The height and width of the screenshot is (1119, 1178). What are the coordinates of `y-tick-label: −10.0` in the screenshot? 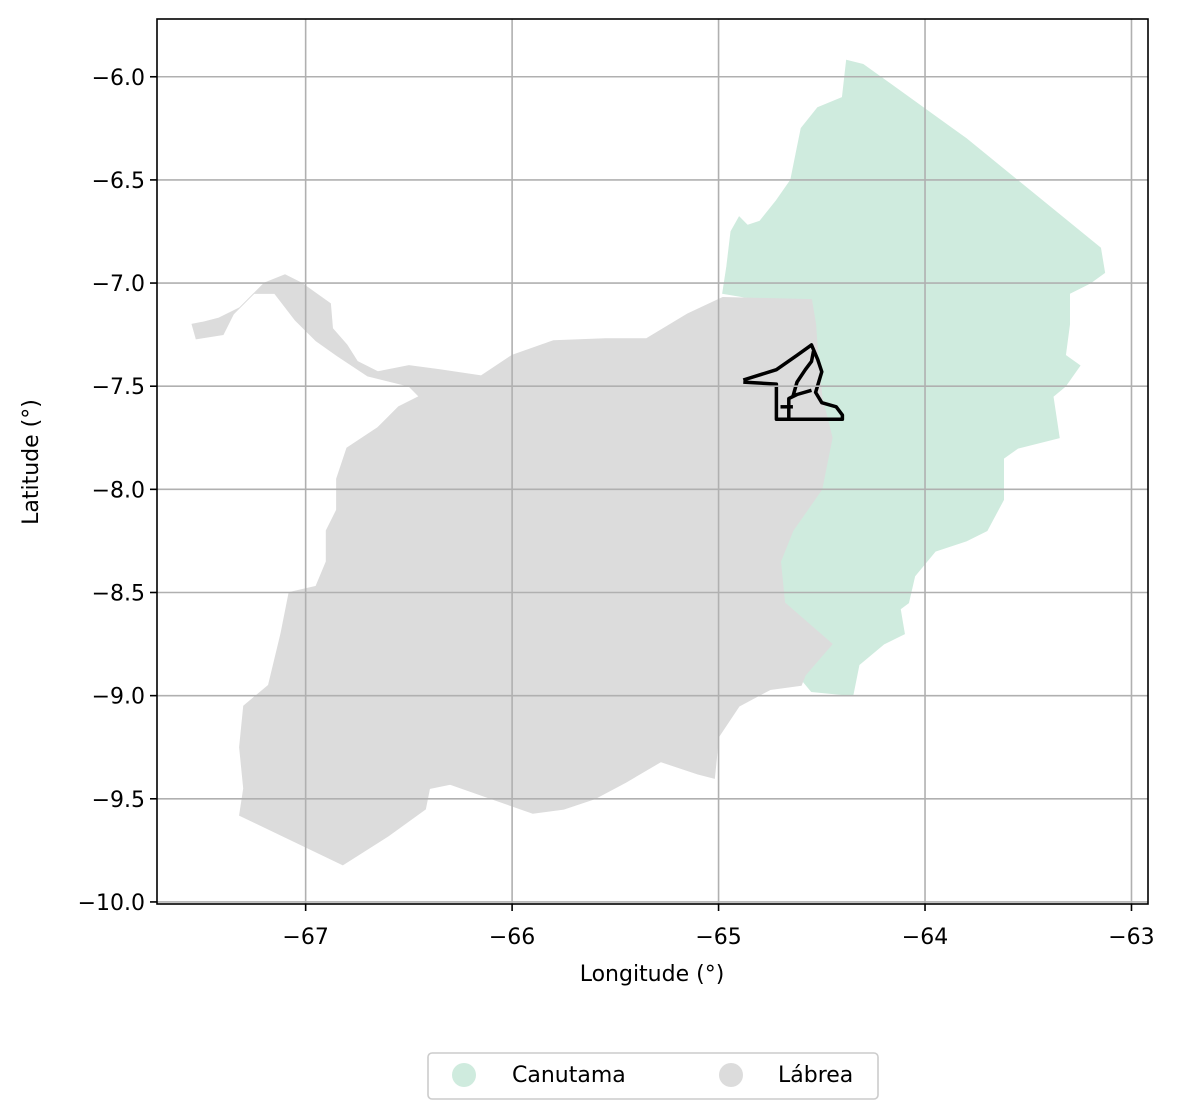 It's located at (111, 903).